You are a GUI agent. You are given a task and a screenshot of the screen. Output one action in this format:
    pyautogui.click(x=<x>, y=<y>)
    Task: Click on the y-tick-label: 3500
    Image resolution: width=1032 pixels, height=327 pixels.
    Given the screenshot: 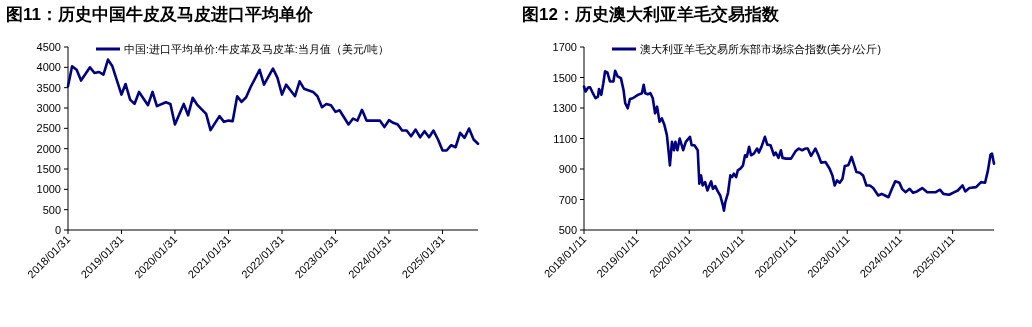 What is the action you would take?
    pyautogui.click(x=48, y=87)
    